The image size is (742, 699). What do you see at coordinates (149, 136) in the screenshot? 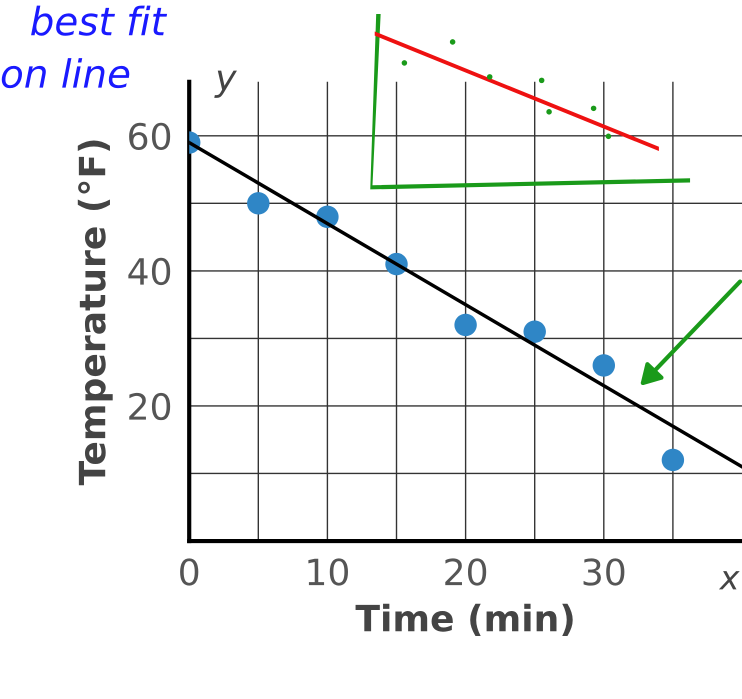
I see `y-tick-label: 60` at bounding box center [149, 136].